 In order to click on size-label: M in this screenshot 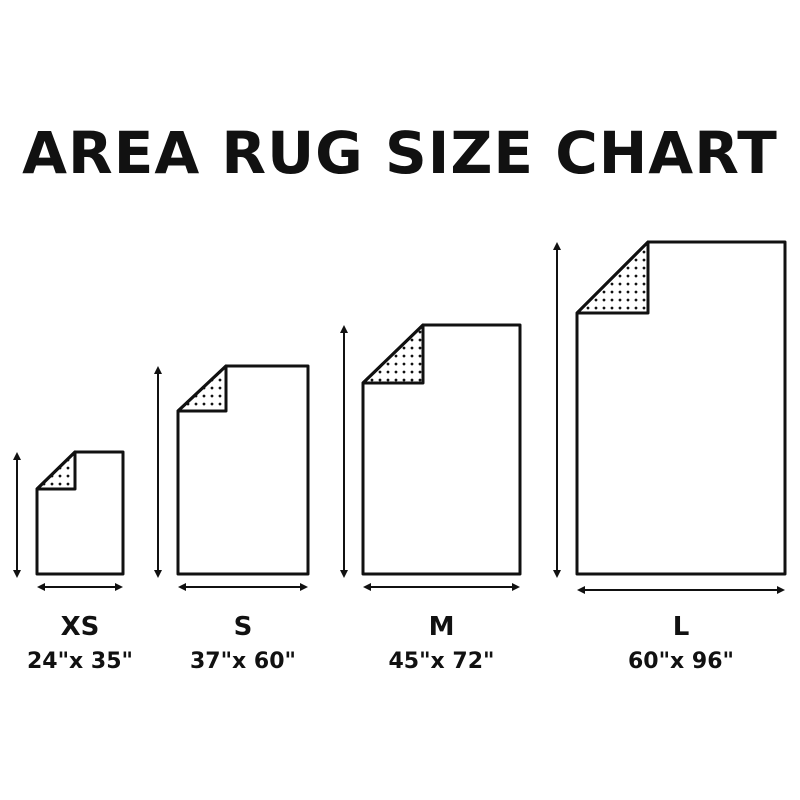, I will do `click(441, 627)`.